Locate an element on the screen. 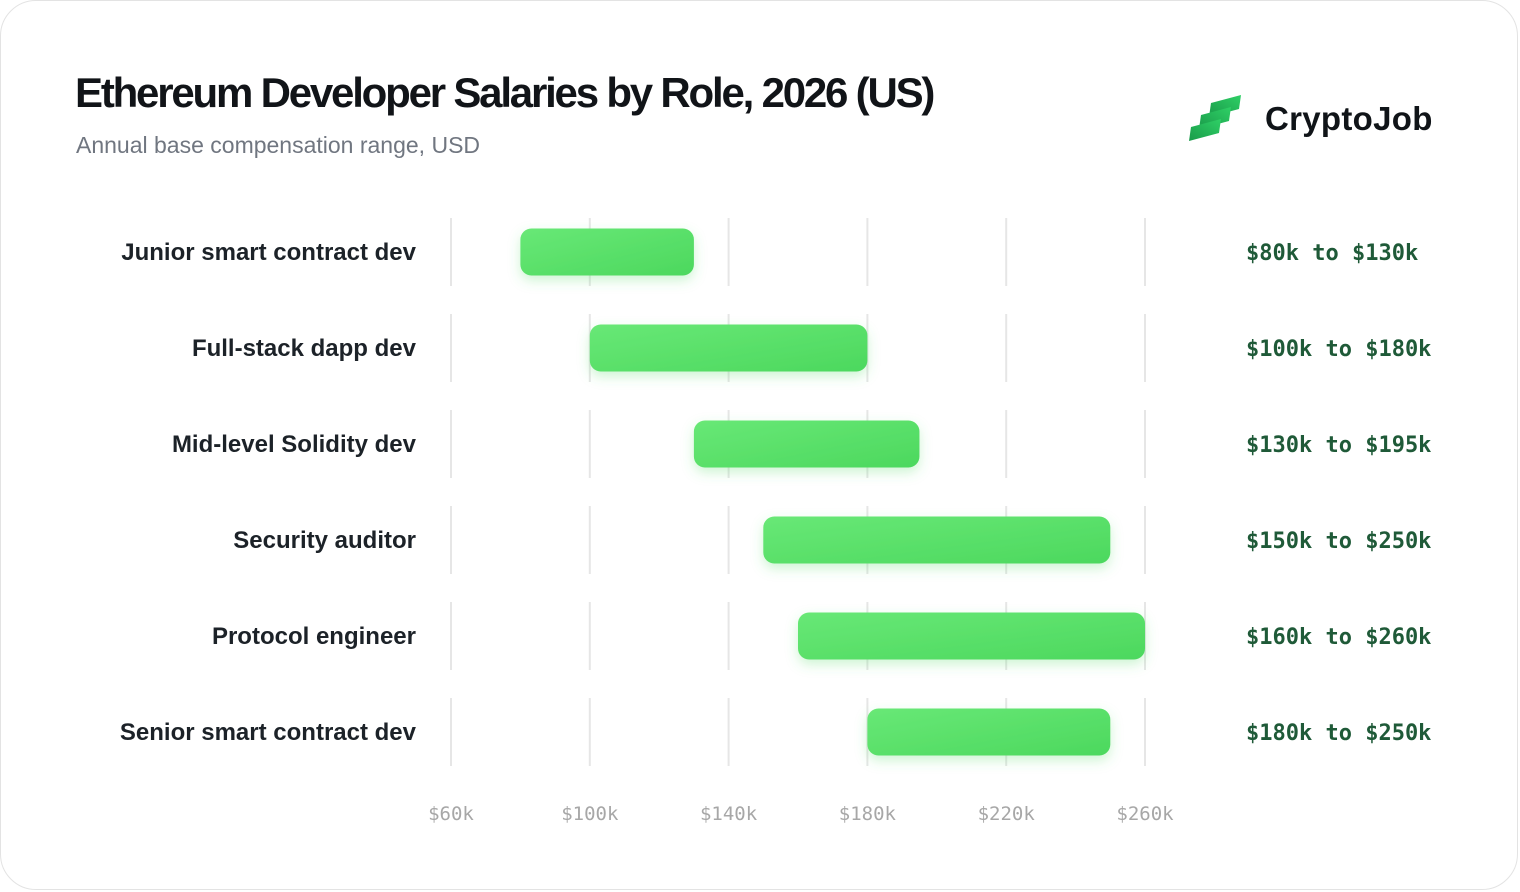 The height and width of the screenshot is (892, 1520). range-value-label: $150k to $250k is located at coordinates (1338, 541).